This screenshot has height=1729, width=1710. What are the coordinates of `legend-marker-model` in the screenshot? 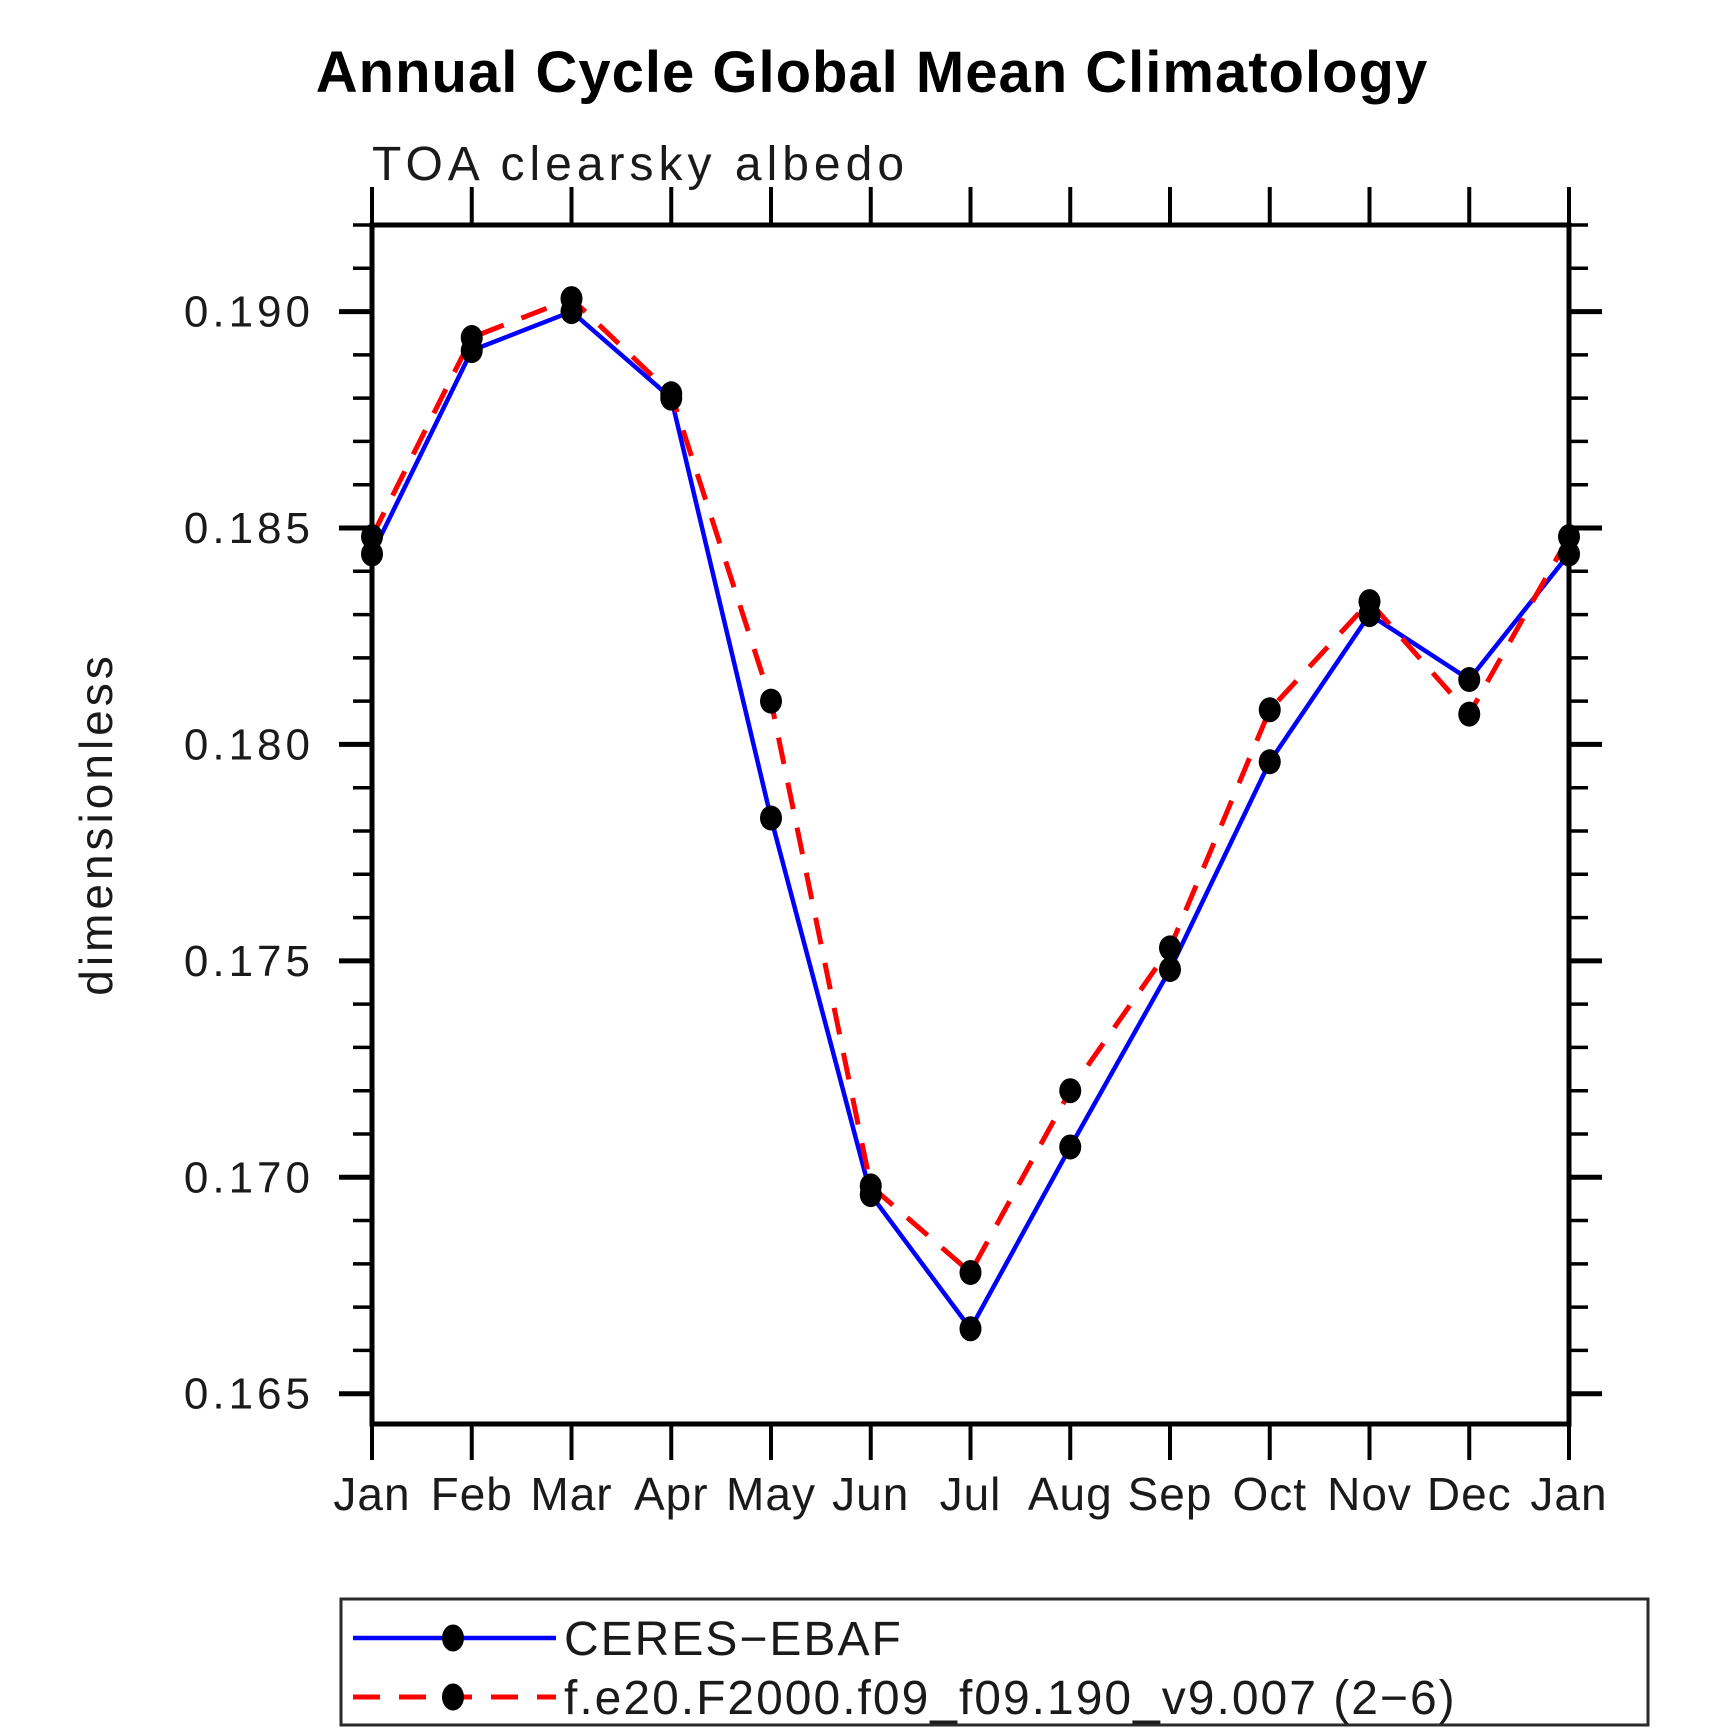 It's located at (453, 1697).